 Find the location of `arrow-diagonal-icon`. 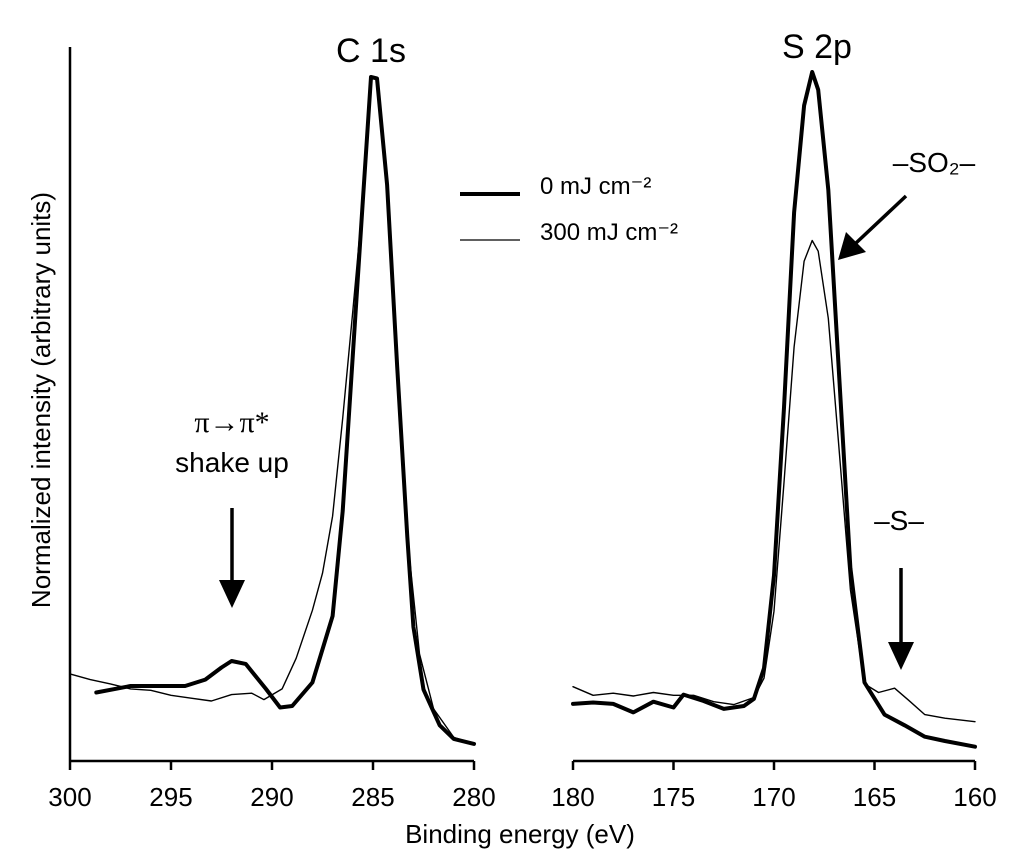

arrow-diagonal-icon is located at coordinates (873, 227).